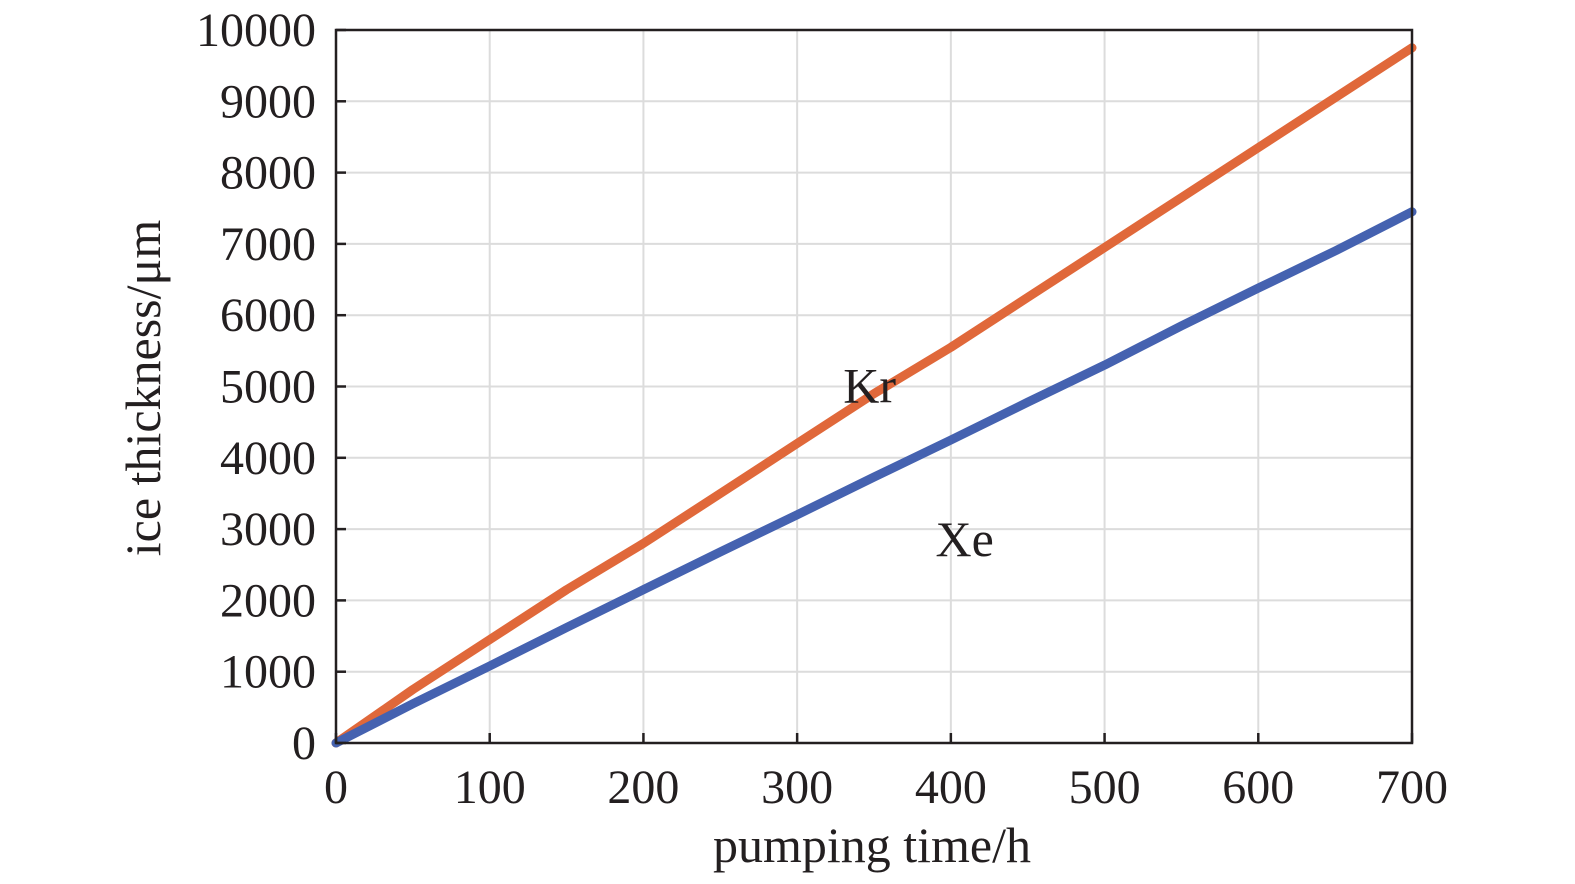  Describe the element at coordinates (268, 529) in the screenshot. I see `y-tick-label: 3000` at that location.